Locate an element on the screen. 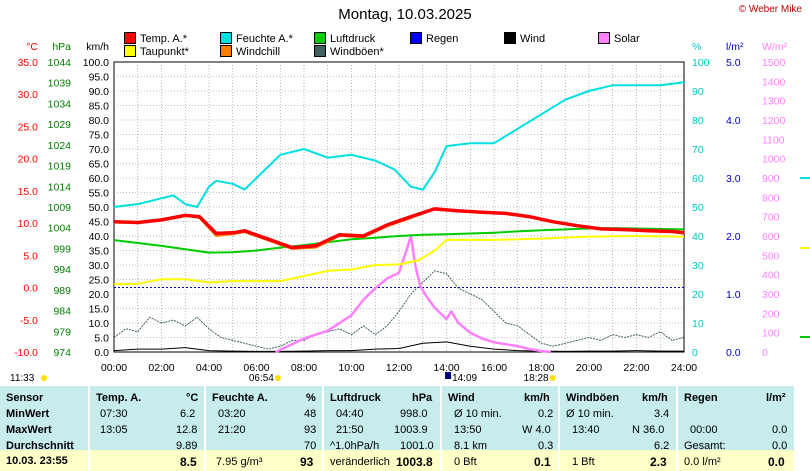 The height and width of the screenshot is (471, 810). wind-tick-label: 95.0 is located at coordinates (99, 78).